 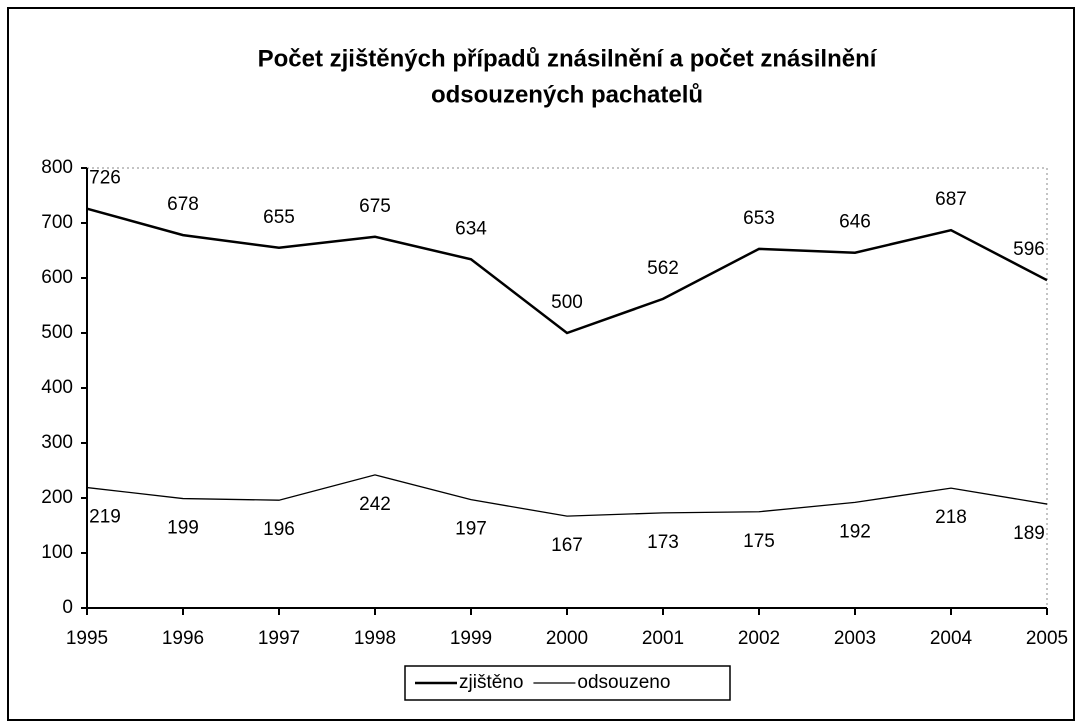 I want to click on x-tick-label: 1998, so click(x=375, y=638).